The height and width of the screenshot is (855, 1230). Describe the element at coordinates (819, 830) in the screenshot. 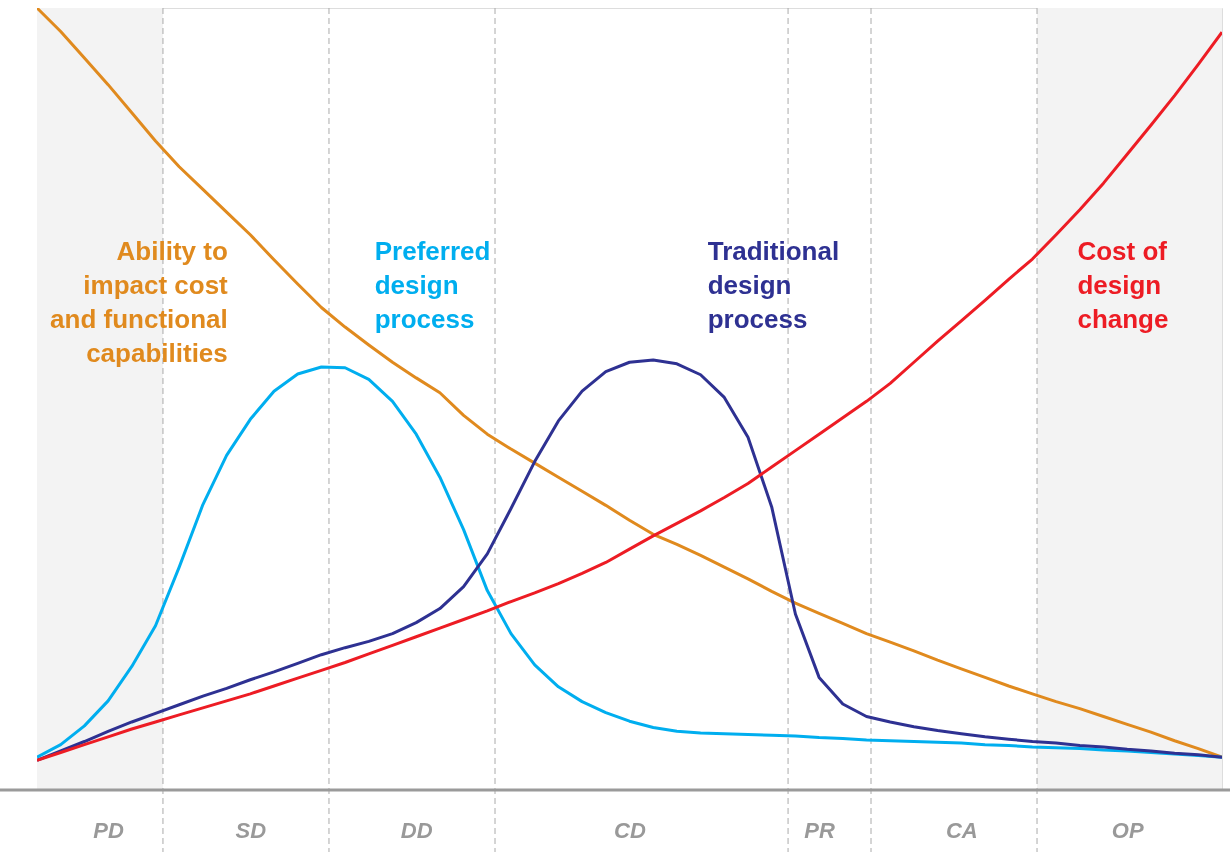

I see `x-tick-label: PR` at that location.